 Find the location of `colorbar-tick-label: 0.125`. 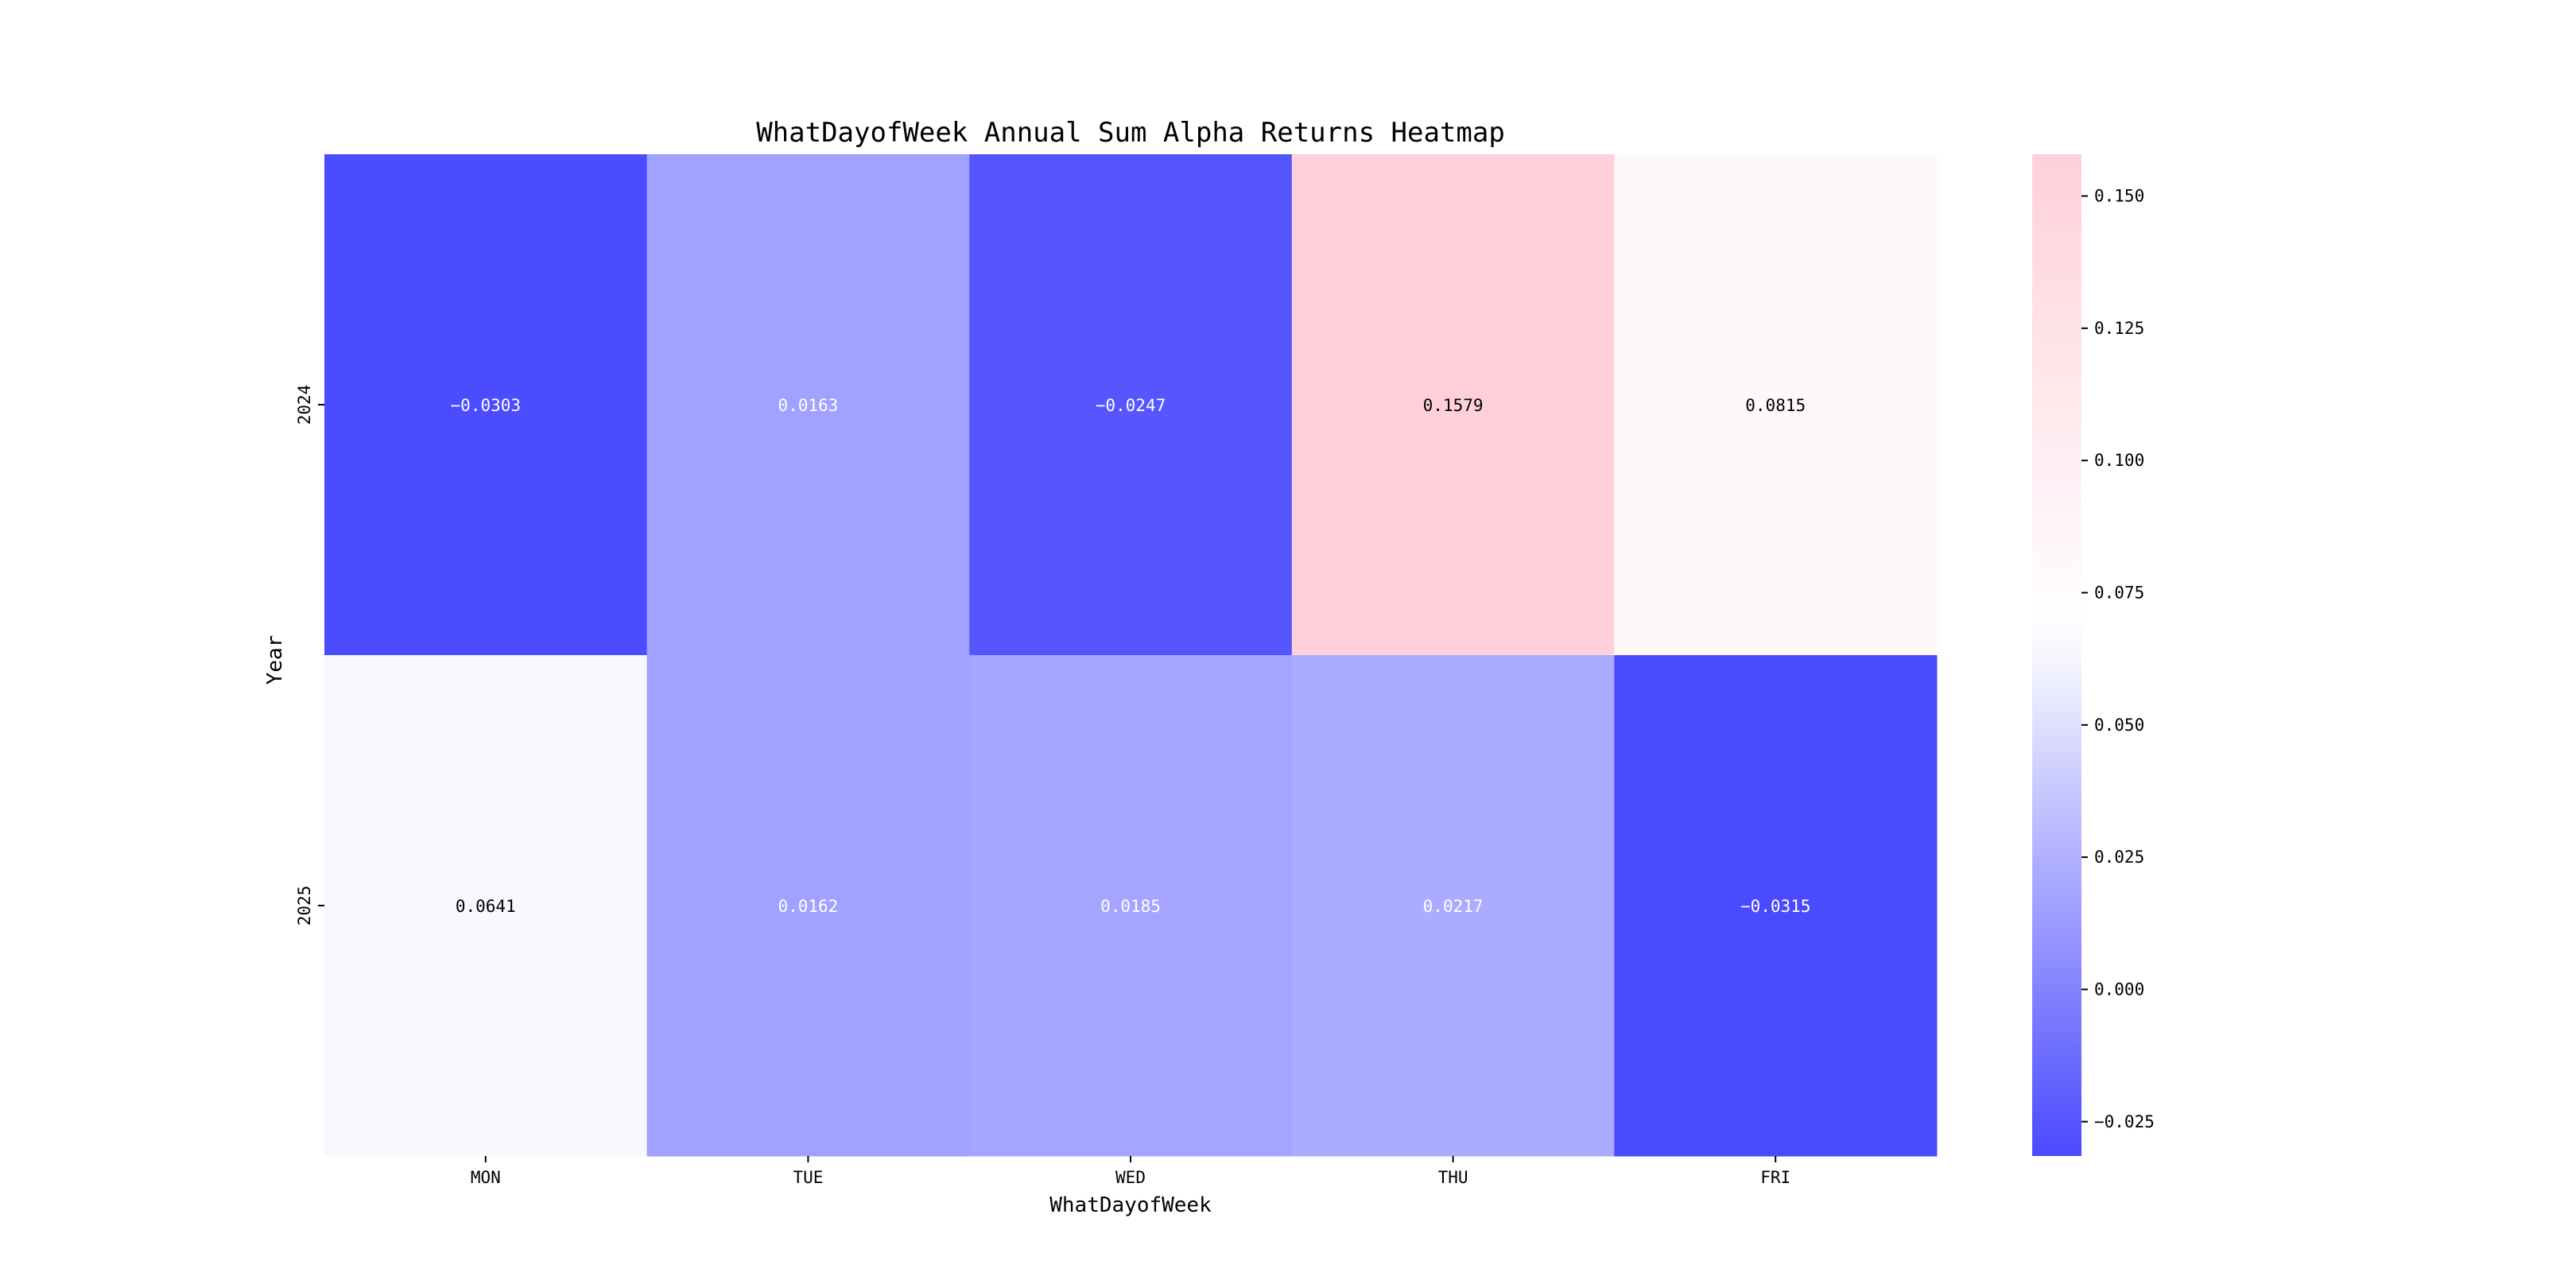

colorbar-tick-label: 0.125 is located at coordinates (2119, 329).